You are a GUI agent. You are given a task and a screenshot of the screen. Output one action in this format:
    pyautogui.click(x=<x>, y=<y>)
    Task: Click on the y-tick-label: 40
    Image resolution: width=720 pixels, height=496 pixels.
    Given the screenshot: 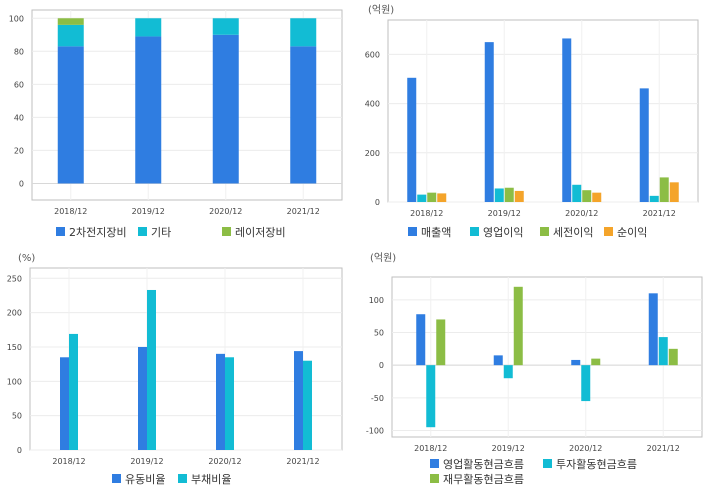 What is the action you would take?
    pyautogui.click(x=19, y=117)
    